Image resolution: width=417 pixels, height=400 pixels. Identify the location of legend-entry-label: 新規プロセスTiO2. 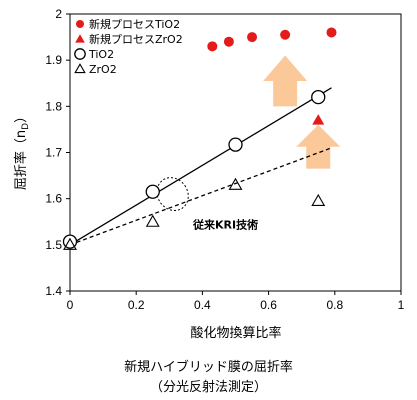
(134, 24).